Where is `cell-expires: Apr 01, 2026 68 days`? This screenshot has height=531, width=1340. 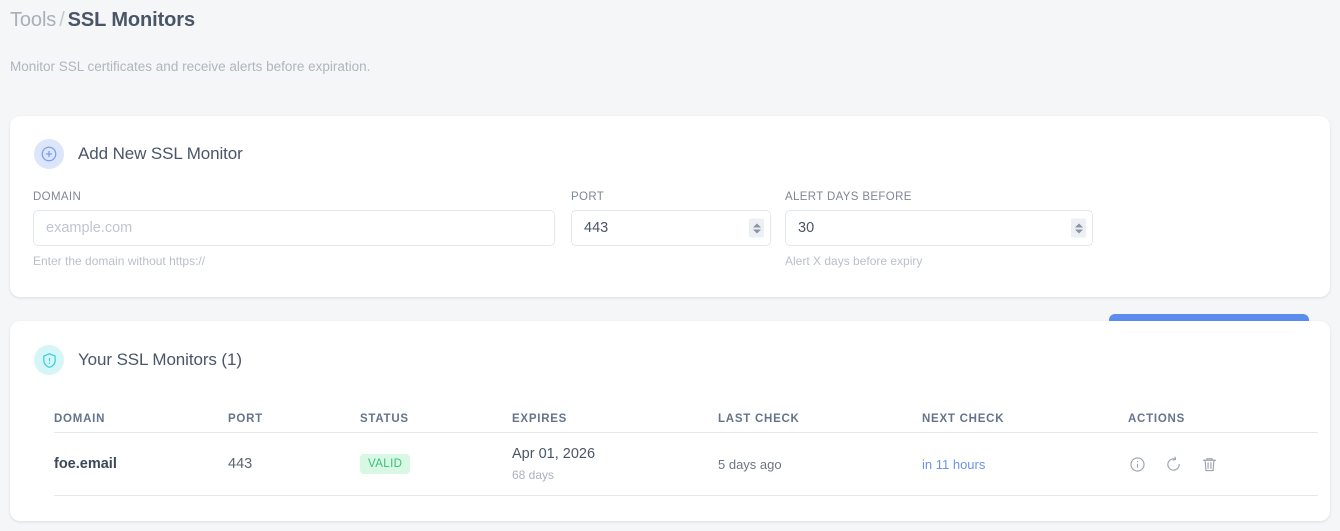 cell-expires: Apr 01, 2026 68 days is located at coordinates (615, 464).